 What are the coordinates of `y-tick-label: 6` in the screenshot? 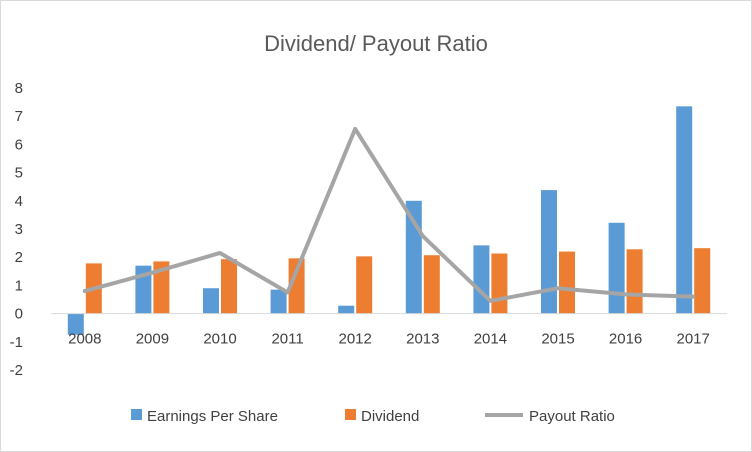 It's located at (19, 144).